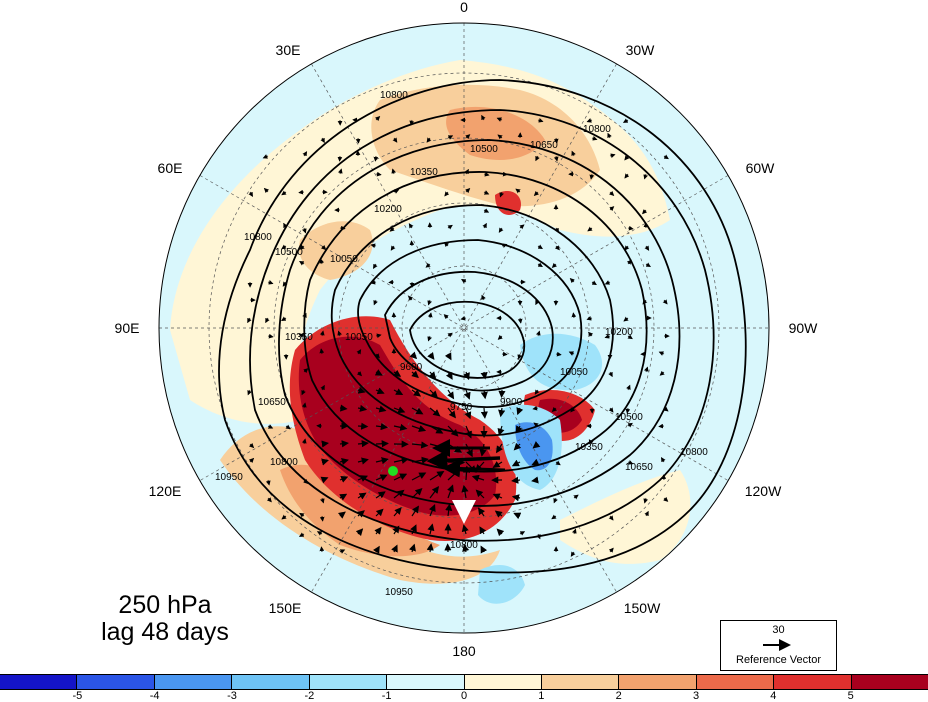  Describe the element at coordinates (299, 337) in the screenshot. I see `contour-label: 10350` at that location.